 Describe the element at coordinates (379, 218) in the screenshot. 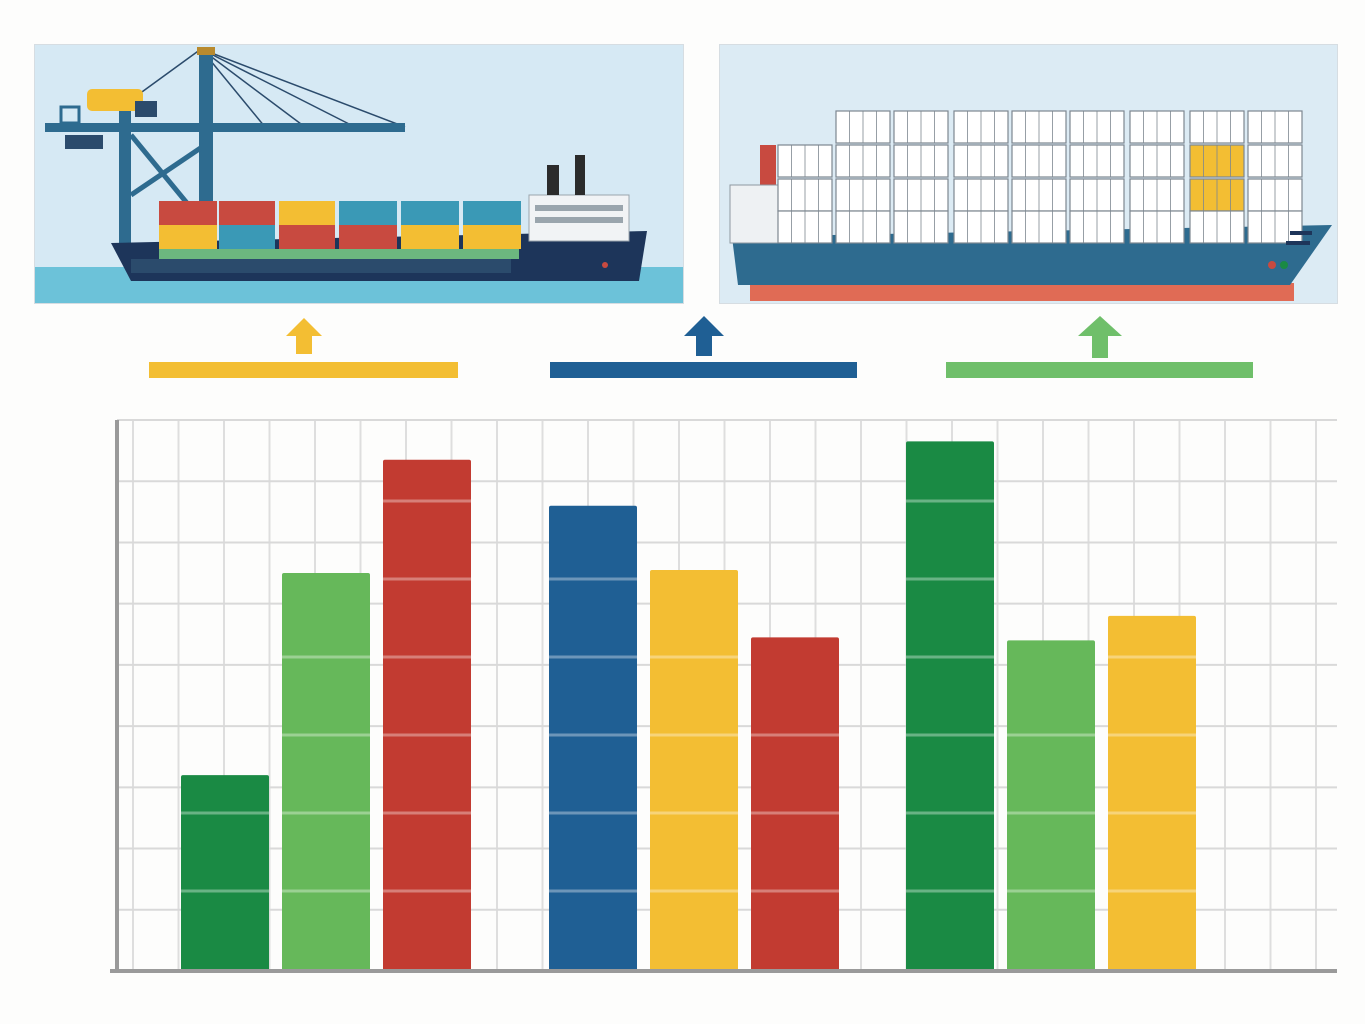

I see `small-container-ship` at that location.